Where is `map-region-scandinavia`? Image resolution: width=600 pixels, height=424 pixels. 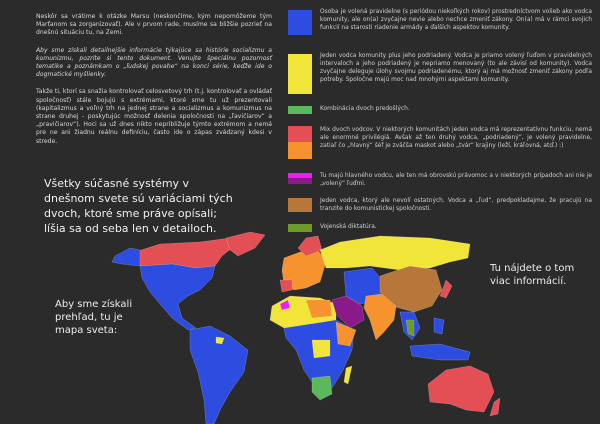 map-region-scandinavia is located at coordinates (310, 246).